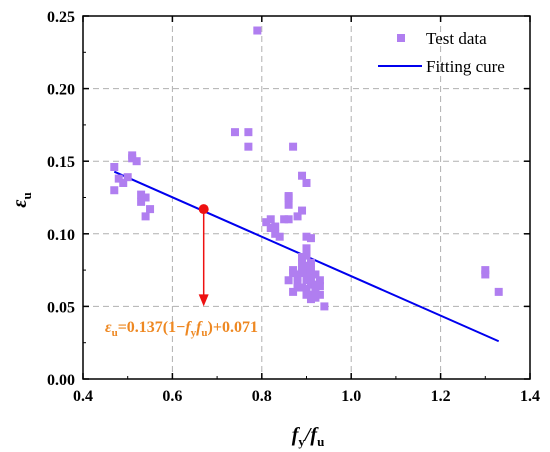 This screenshot has height=452, width=550. I want to click on y-axis-title: εu, so click(21, 199).